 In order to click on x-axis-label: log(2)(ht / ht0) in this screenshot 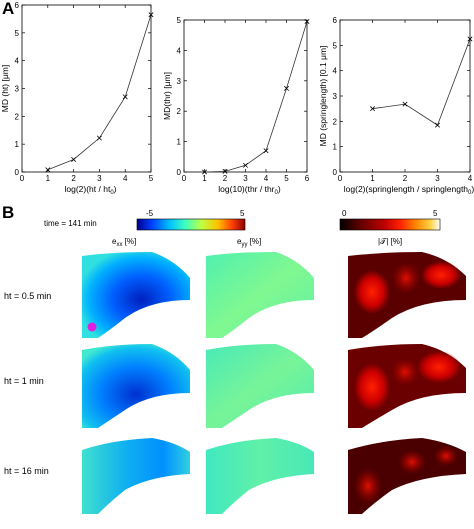, I will do `click(90, 190)`.